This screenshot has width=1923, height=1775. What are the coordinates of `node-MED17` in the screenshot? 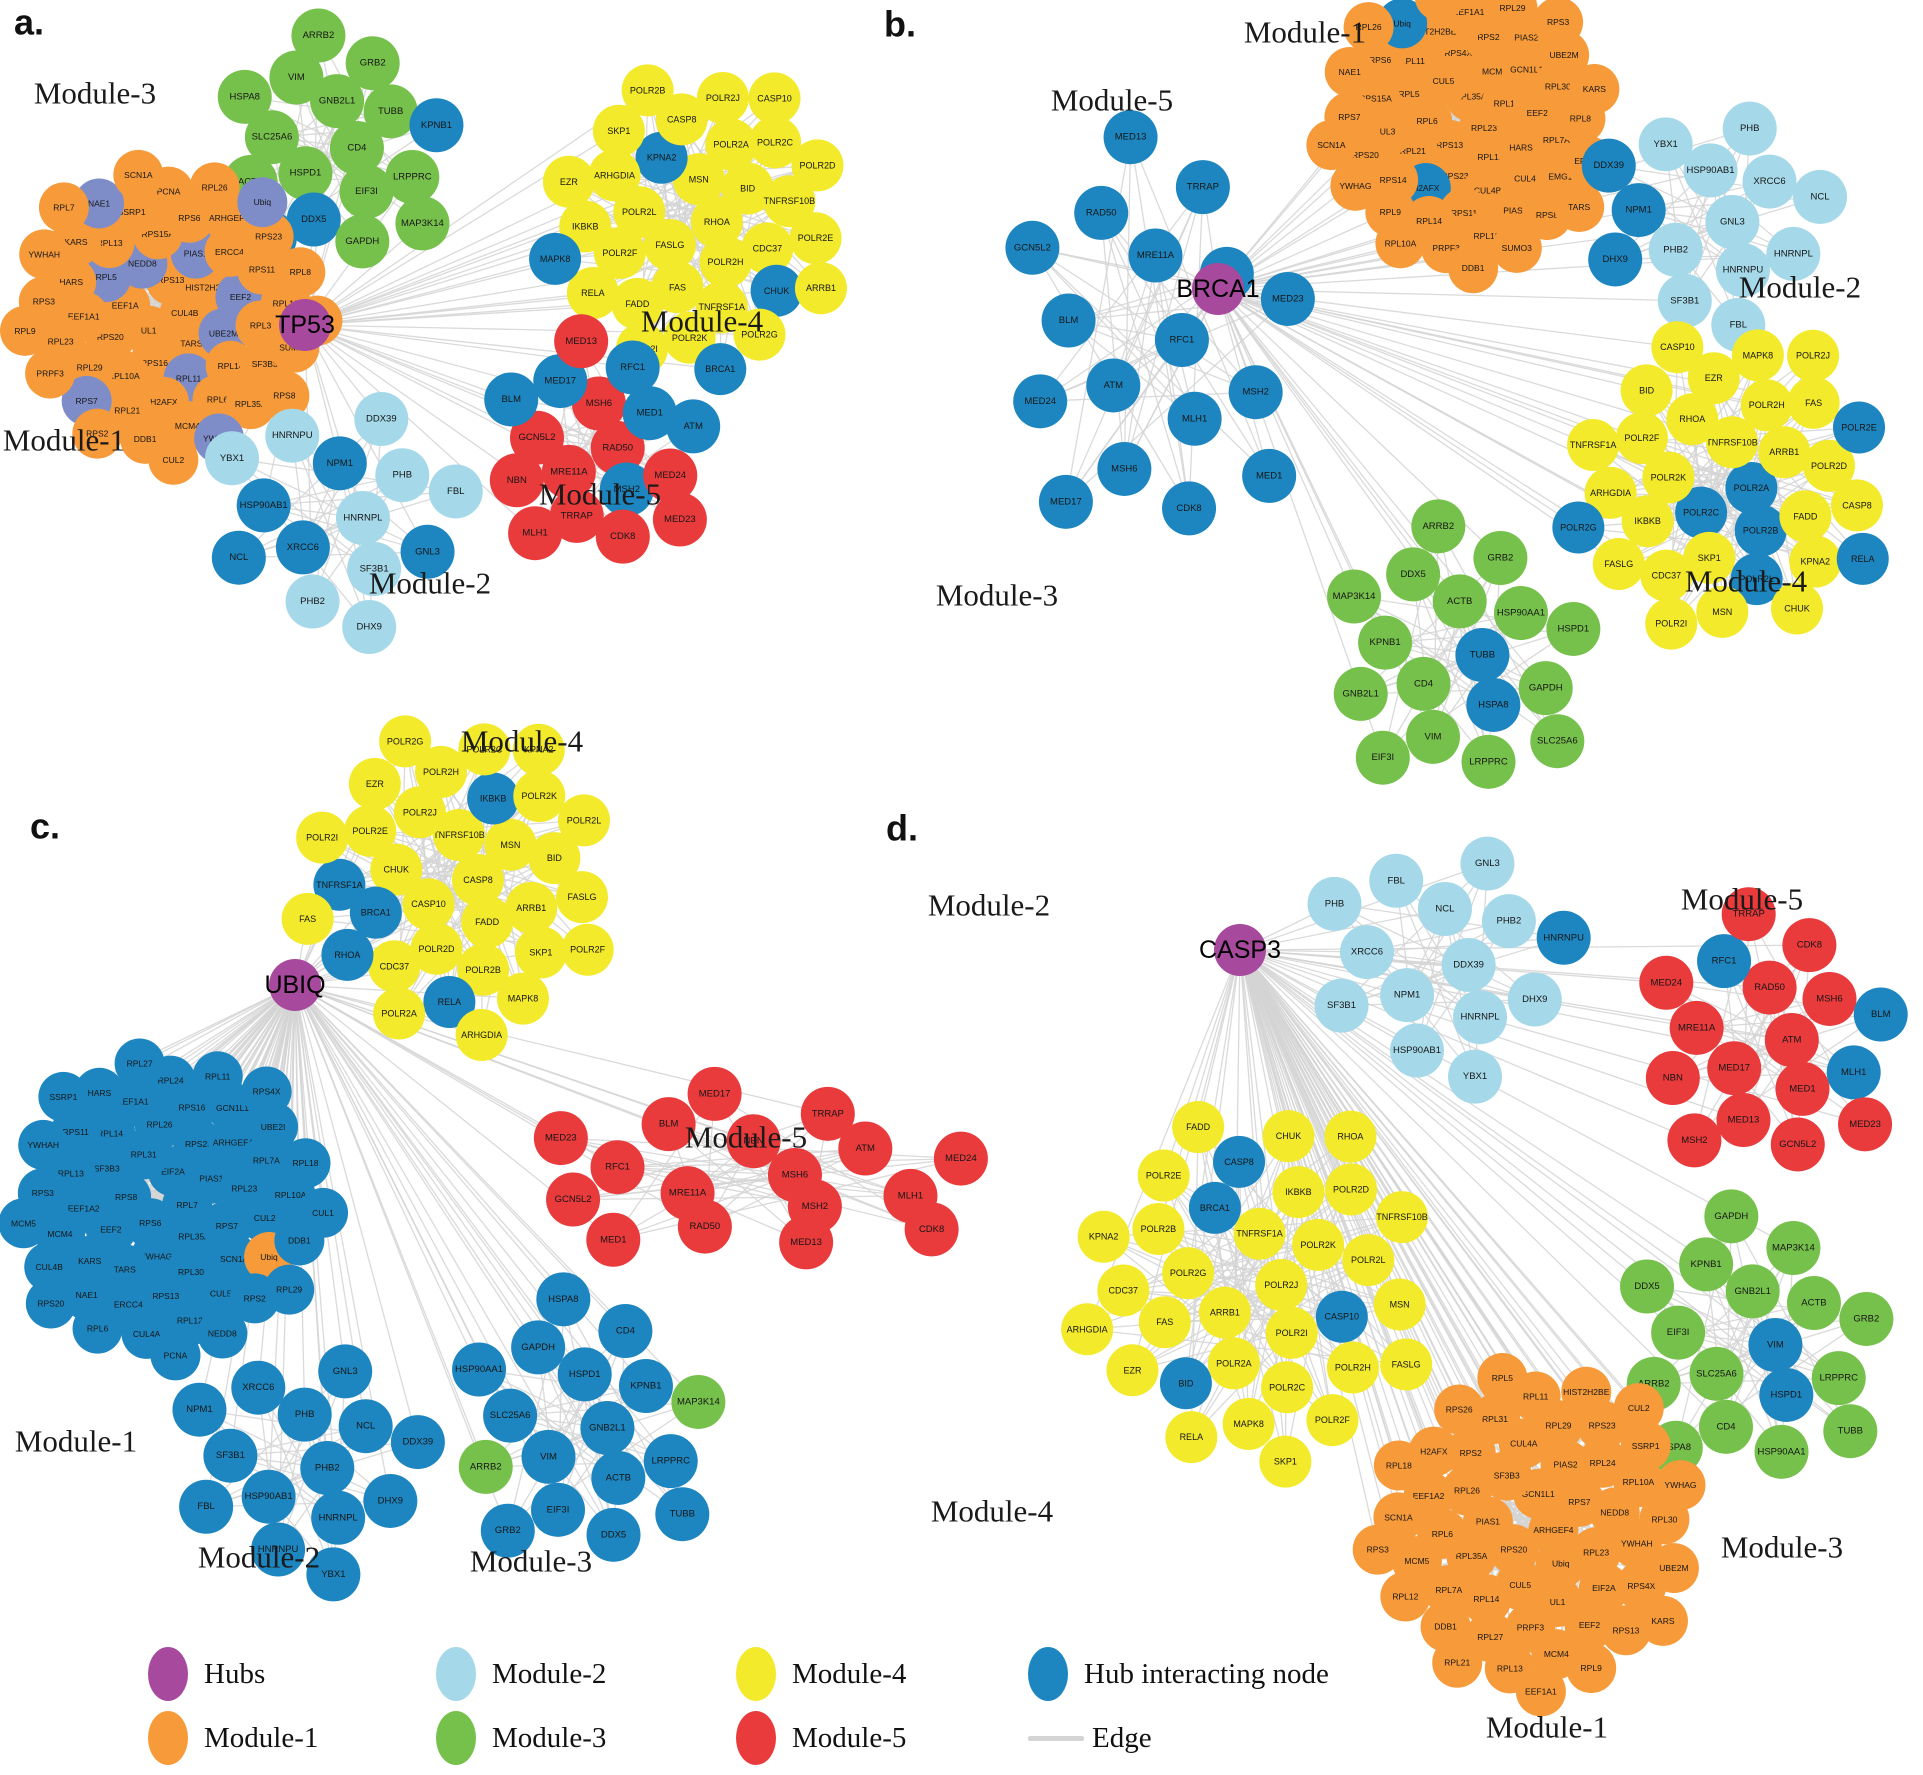 It's located at (1734, 1068).